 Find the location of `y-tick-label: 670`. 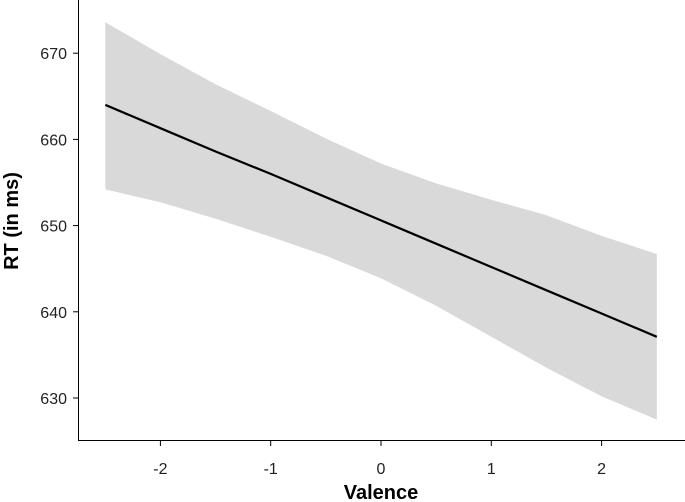

y-tick-label: 670 is located at coordinates (53, 54).